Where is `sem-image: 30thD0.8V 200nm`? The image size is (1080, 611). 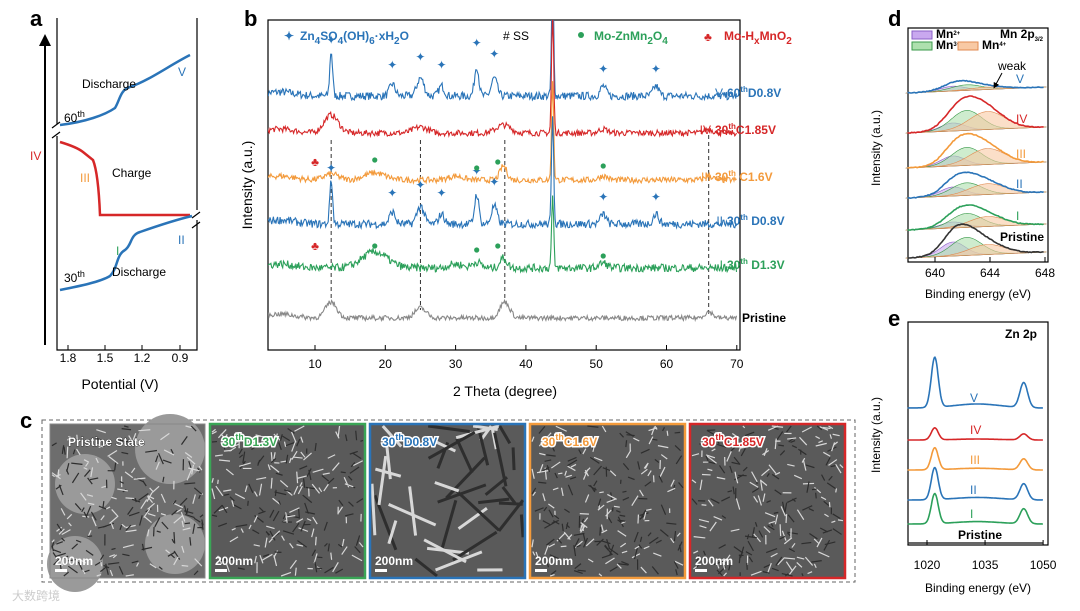
sem-image: 30thD0.8V 200nm is located at coordinates (447, 501).